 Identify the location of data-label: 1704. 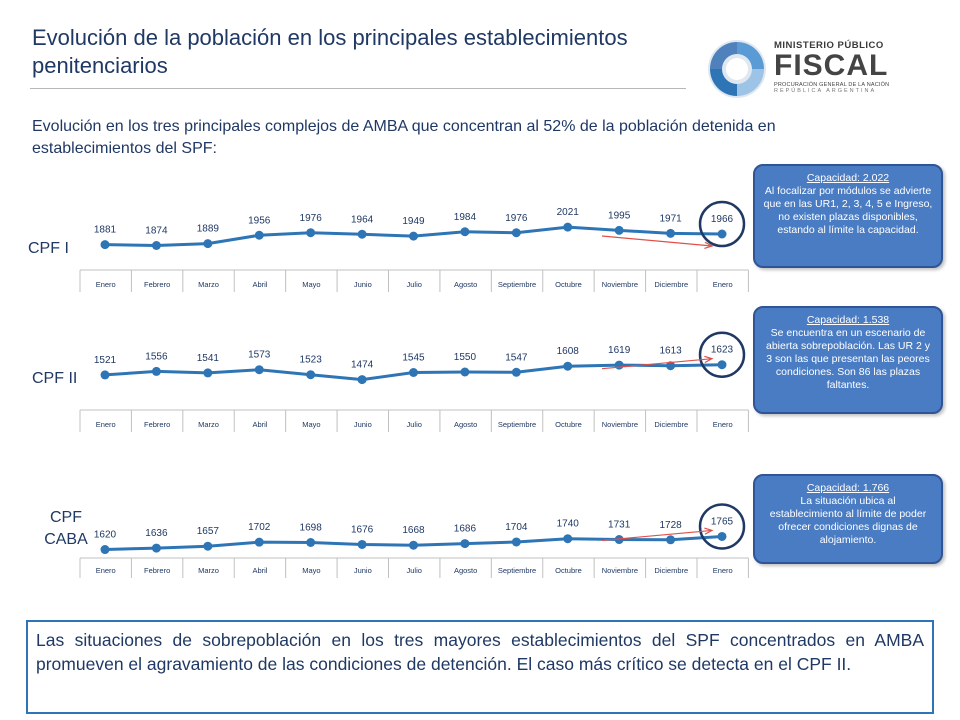
(516, 527).